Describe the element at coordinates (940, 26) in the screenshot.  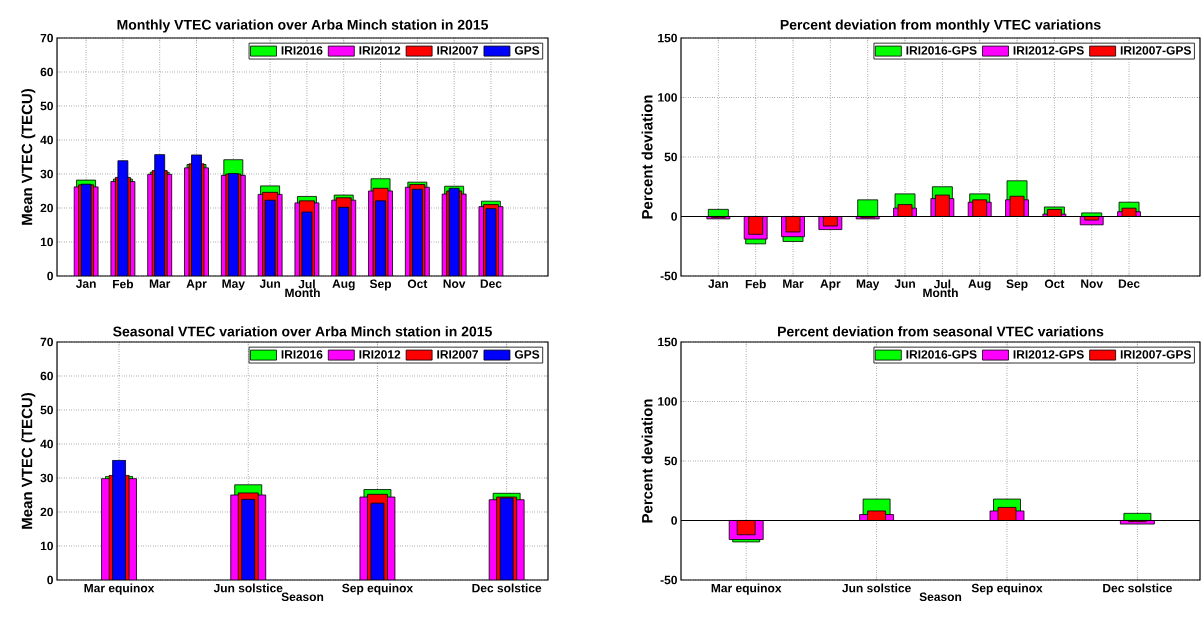
I see `chart-title: Percent deviation from monthly VTEC variations` at that location.